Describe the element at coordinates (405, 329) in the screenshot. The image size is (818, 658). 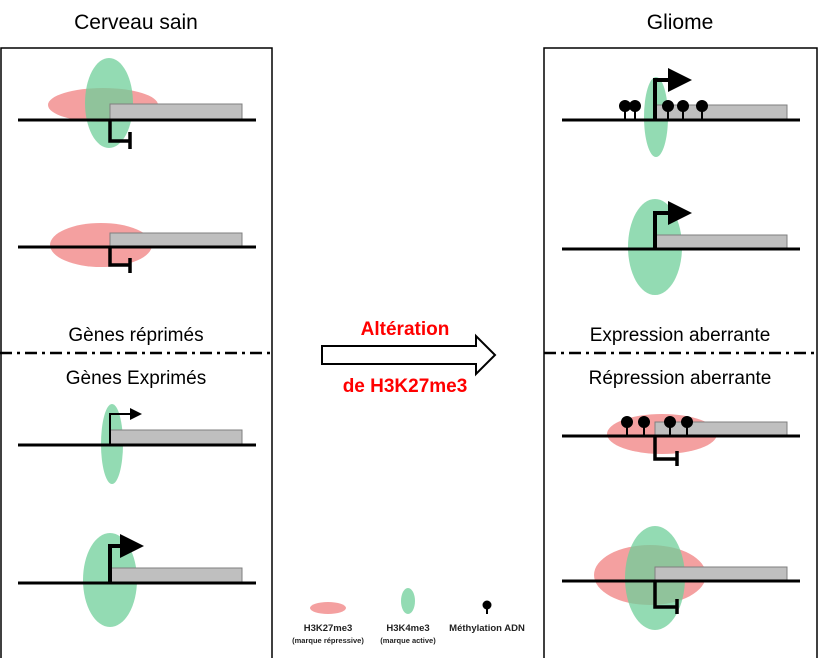
I see `alteration-label: Altération` at that location.